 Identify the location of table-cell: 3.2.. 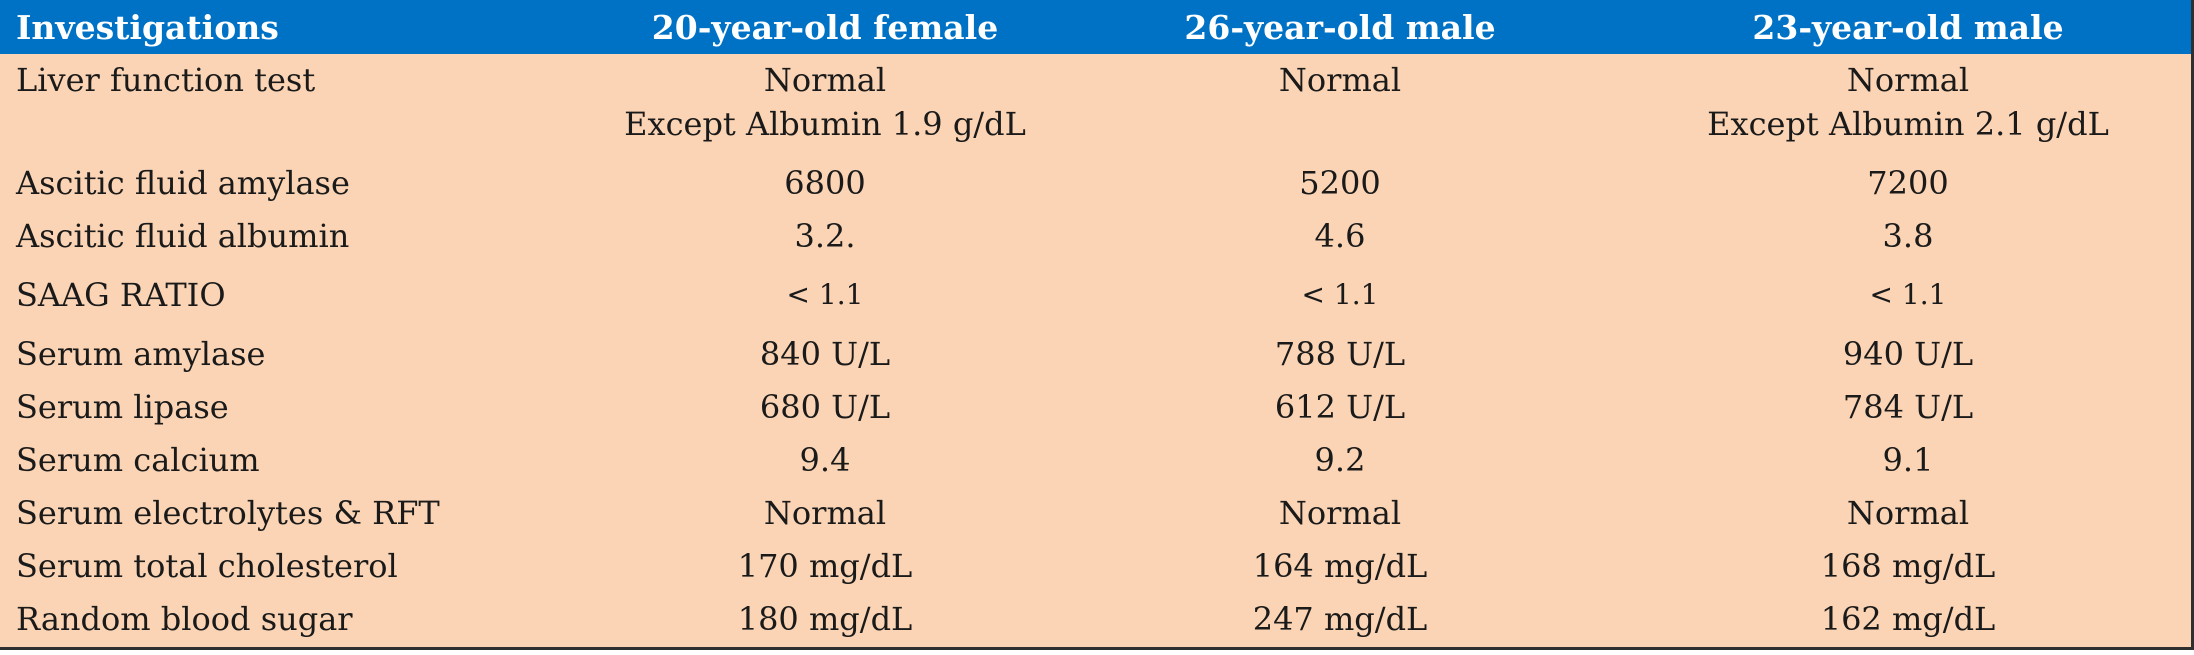
(825, 235).